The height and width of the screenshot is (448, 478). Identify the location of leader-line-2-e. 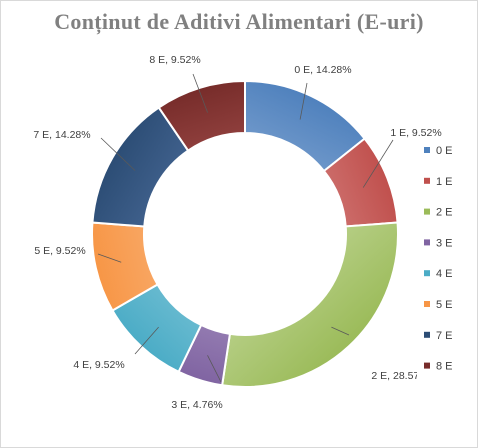
(340, 331).